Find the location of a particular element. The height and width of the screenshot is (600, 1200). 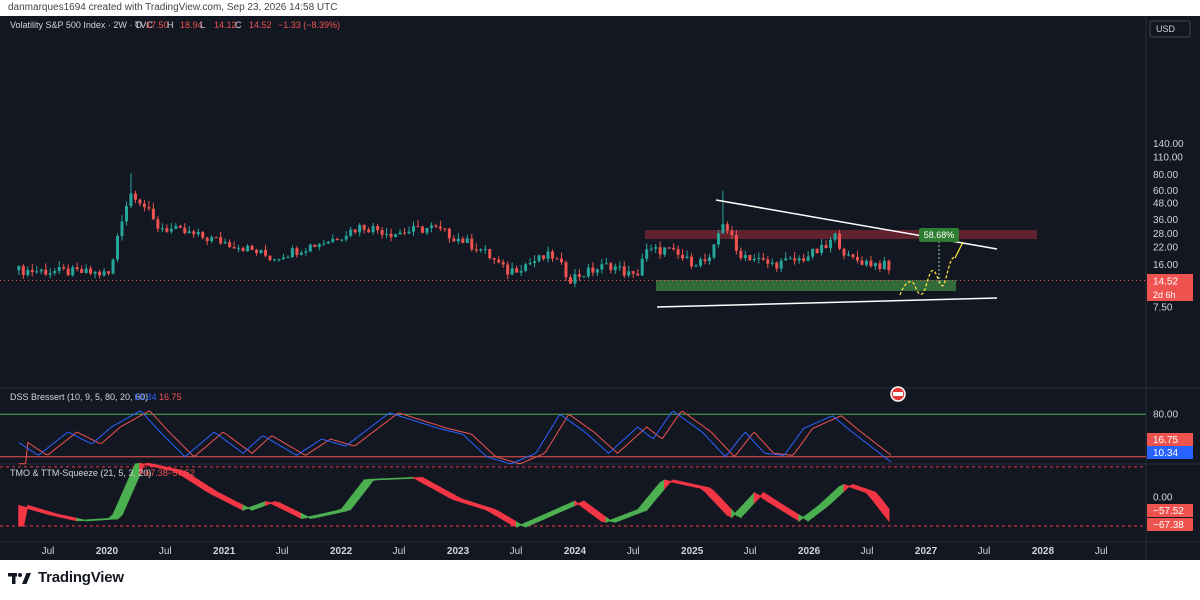

time-axis-label-18: Jul is located at coordinates (1101, 551).